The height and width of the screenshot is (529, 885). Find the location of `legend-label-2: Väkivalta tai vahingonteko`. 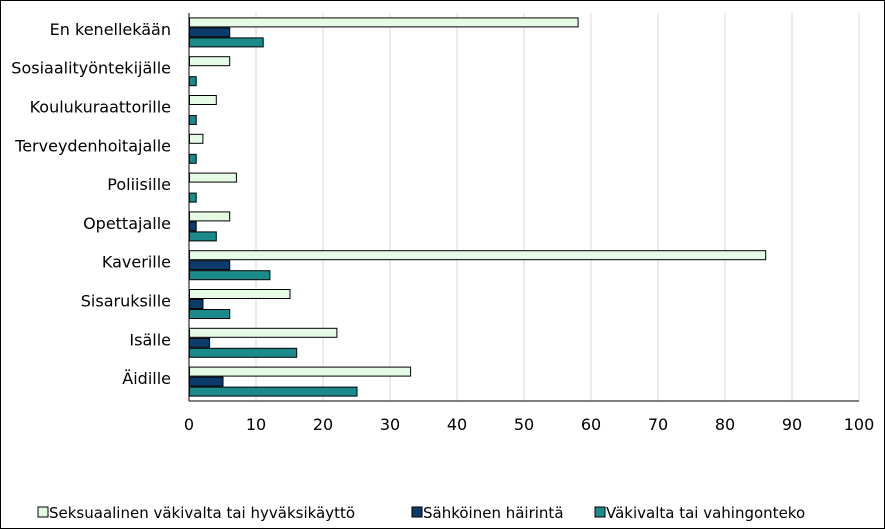

legend-label-2: Väkivalta tai vahingonteko is located at coordinates (705, 513).